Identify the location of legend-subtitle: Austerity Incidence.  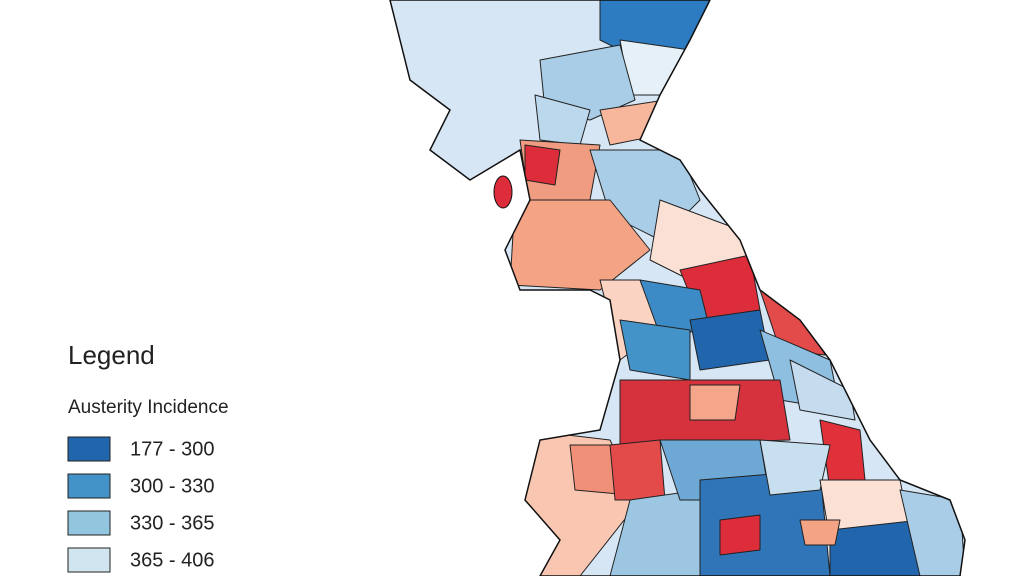
(148, 407).